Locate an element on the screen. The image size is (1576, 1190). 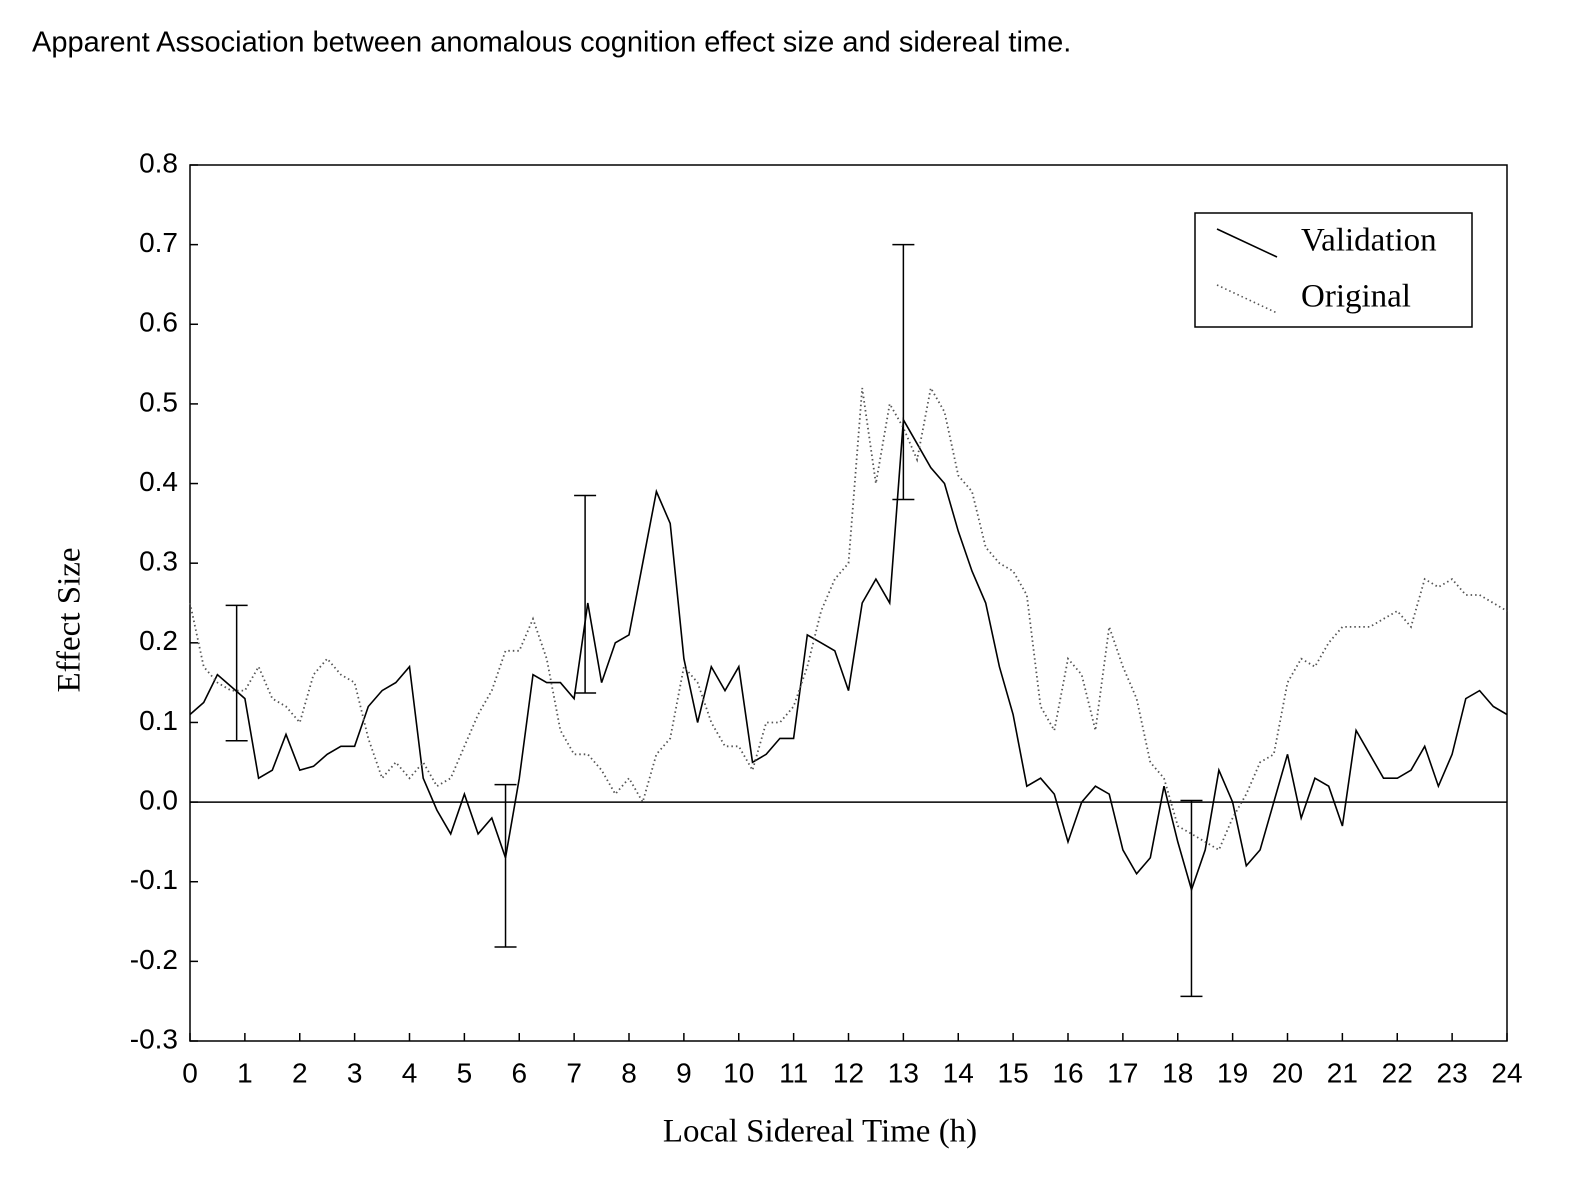
x-tick-label: 3 is located at coordinates (355, 1072).